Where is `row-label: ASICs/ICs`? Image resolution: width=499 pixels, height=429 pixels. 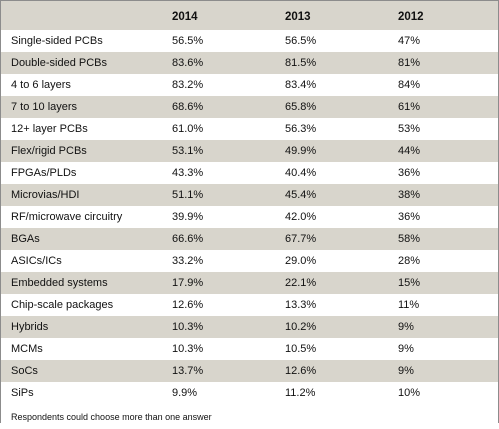
row-label: ASICs/ICs is located at coordinates (36, 261).